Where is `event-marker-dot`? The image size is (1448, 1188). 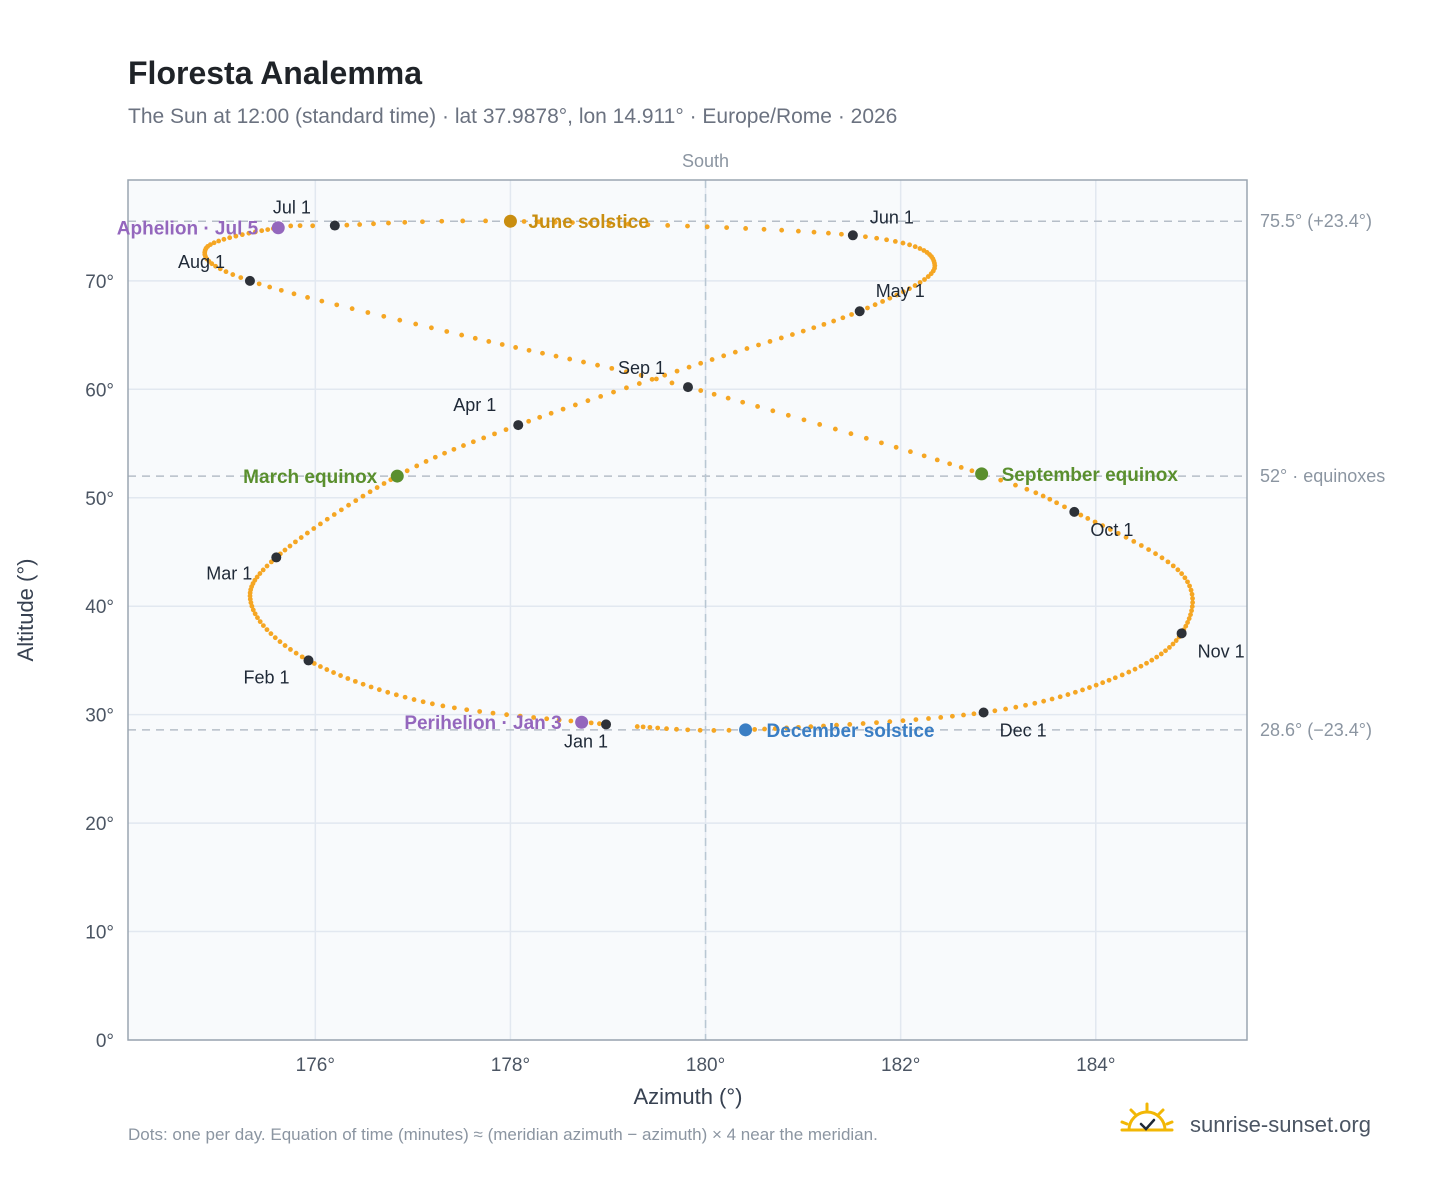
event-marker-dot is located at coordinates (982, 474).